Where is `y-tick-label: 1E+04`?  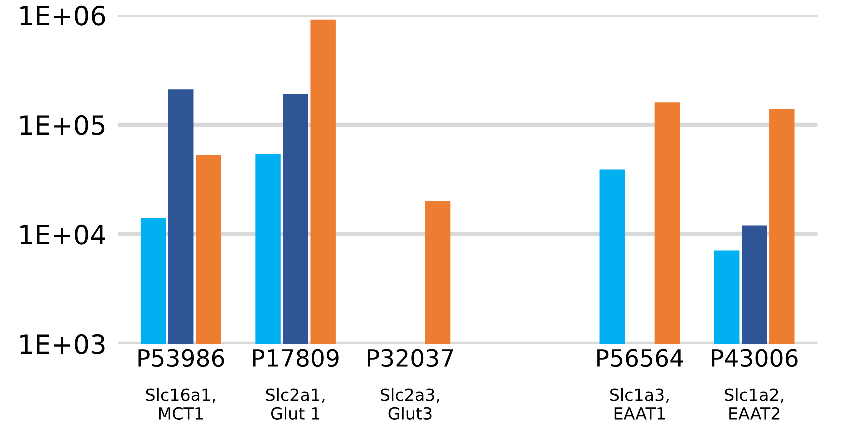
y-tick-label: 1E+04 is located at coordinates (63, 234).